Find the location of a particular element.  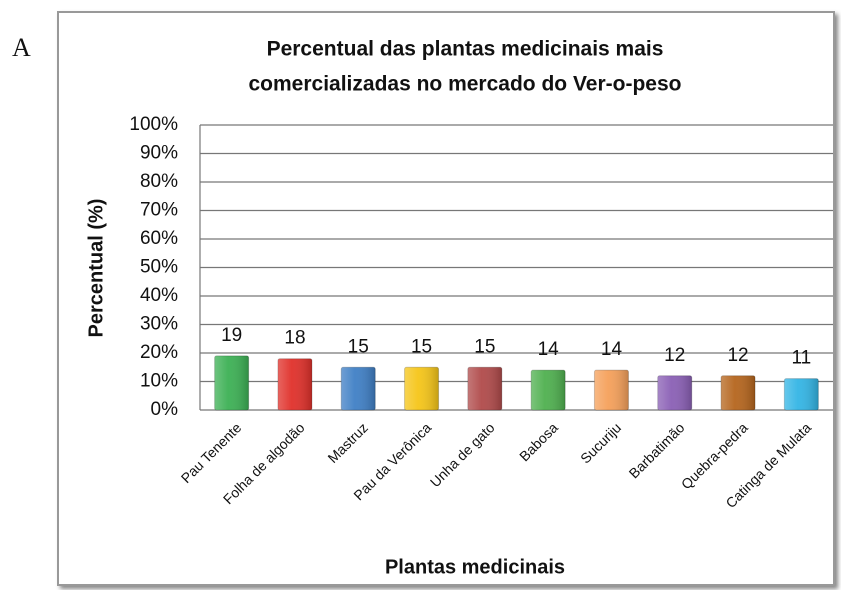

y-tick-label: 80% is located at coordinates (159, 181).